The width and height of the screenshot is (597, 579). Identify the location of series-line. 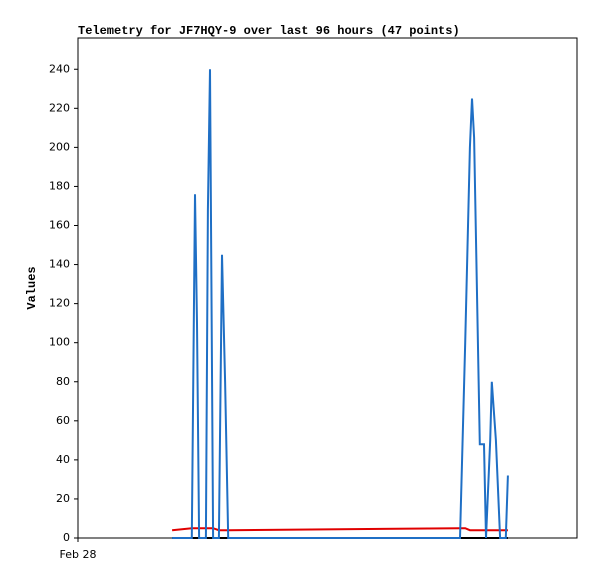
(339, 529).